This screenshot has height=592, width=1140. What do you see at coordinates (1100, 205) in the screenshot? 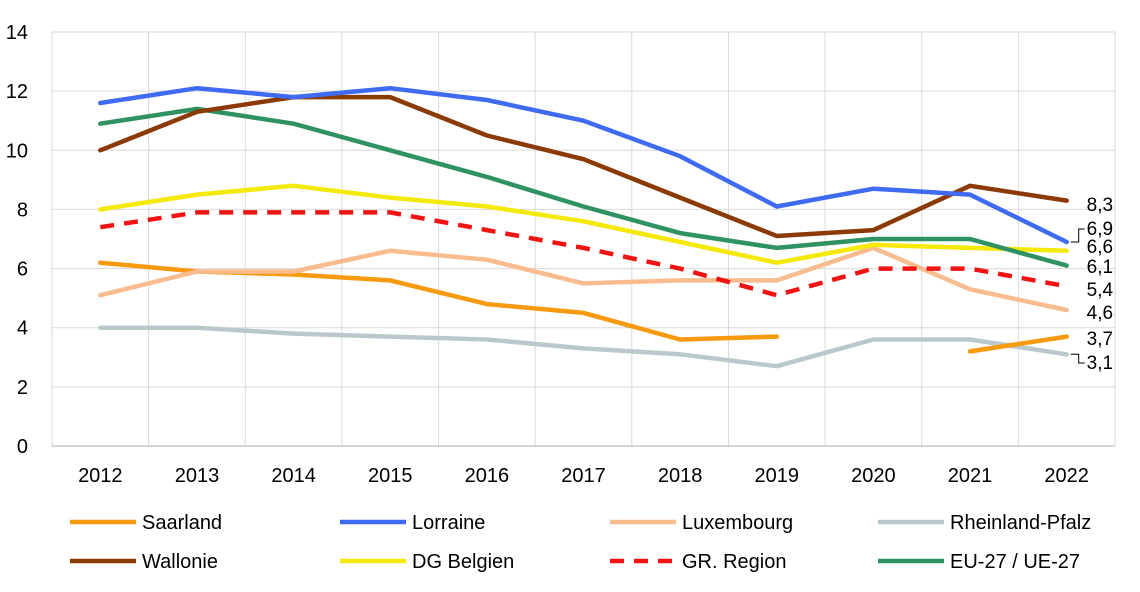
I see `end-value-label: 8,3` at bounding box center [1100, 205].